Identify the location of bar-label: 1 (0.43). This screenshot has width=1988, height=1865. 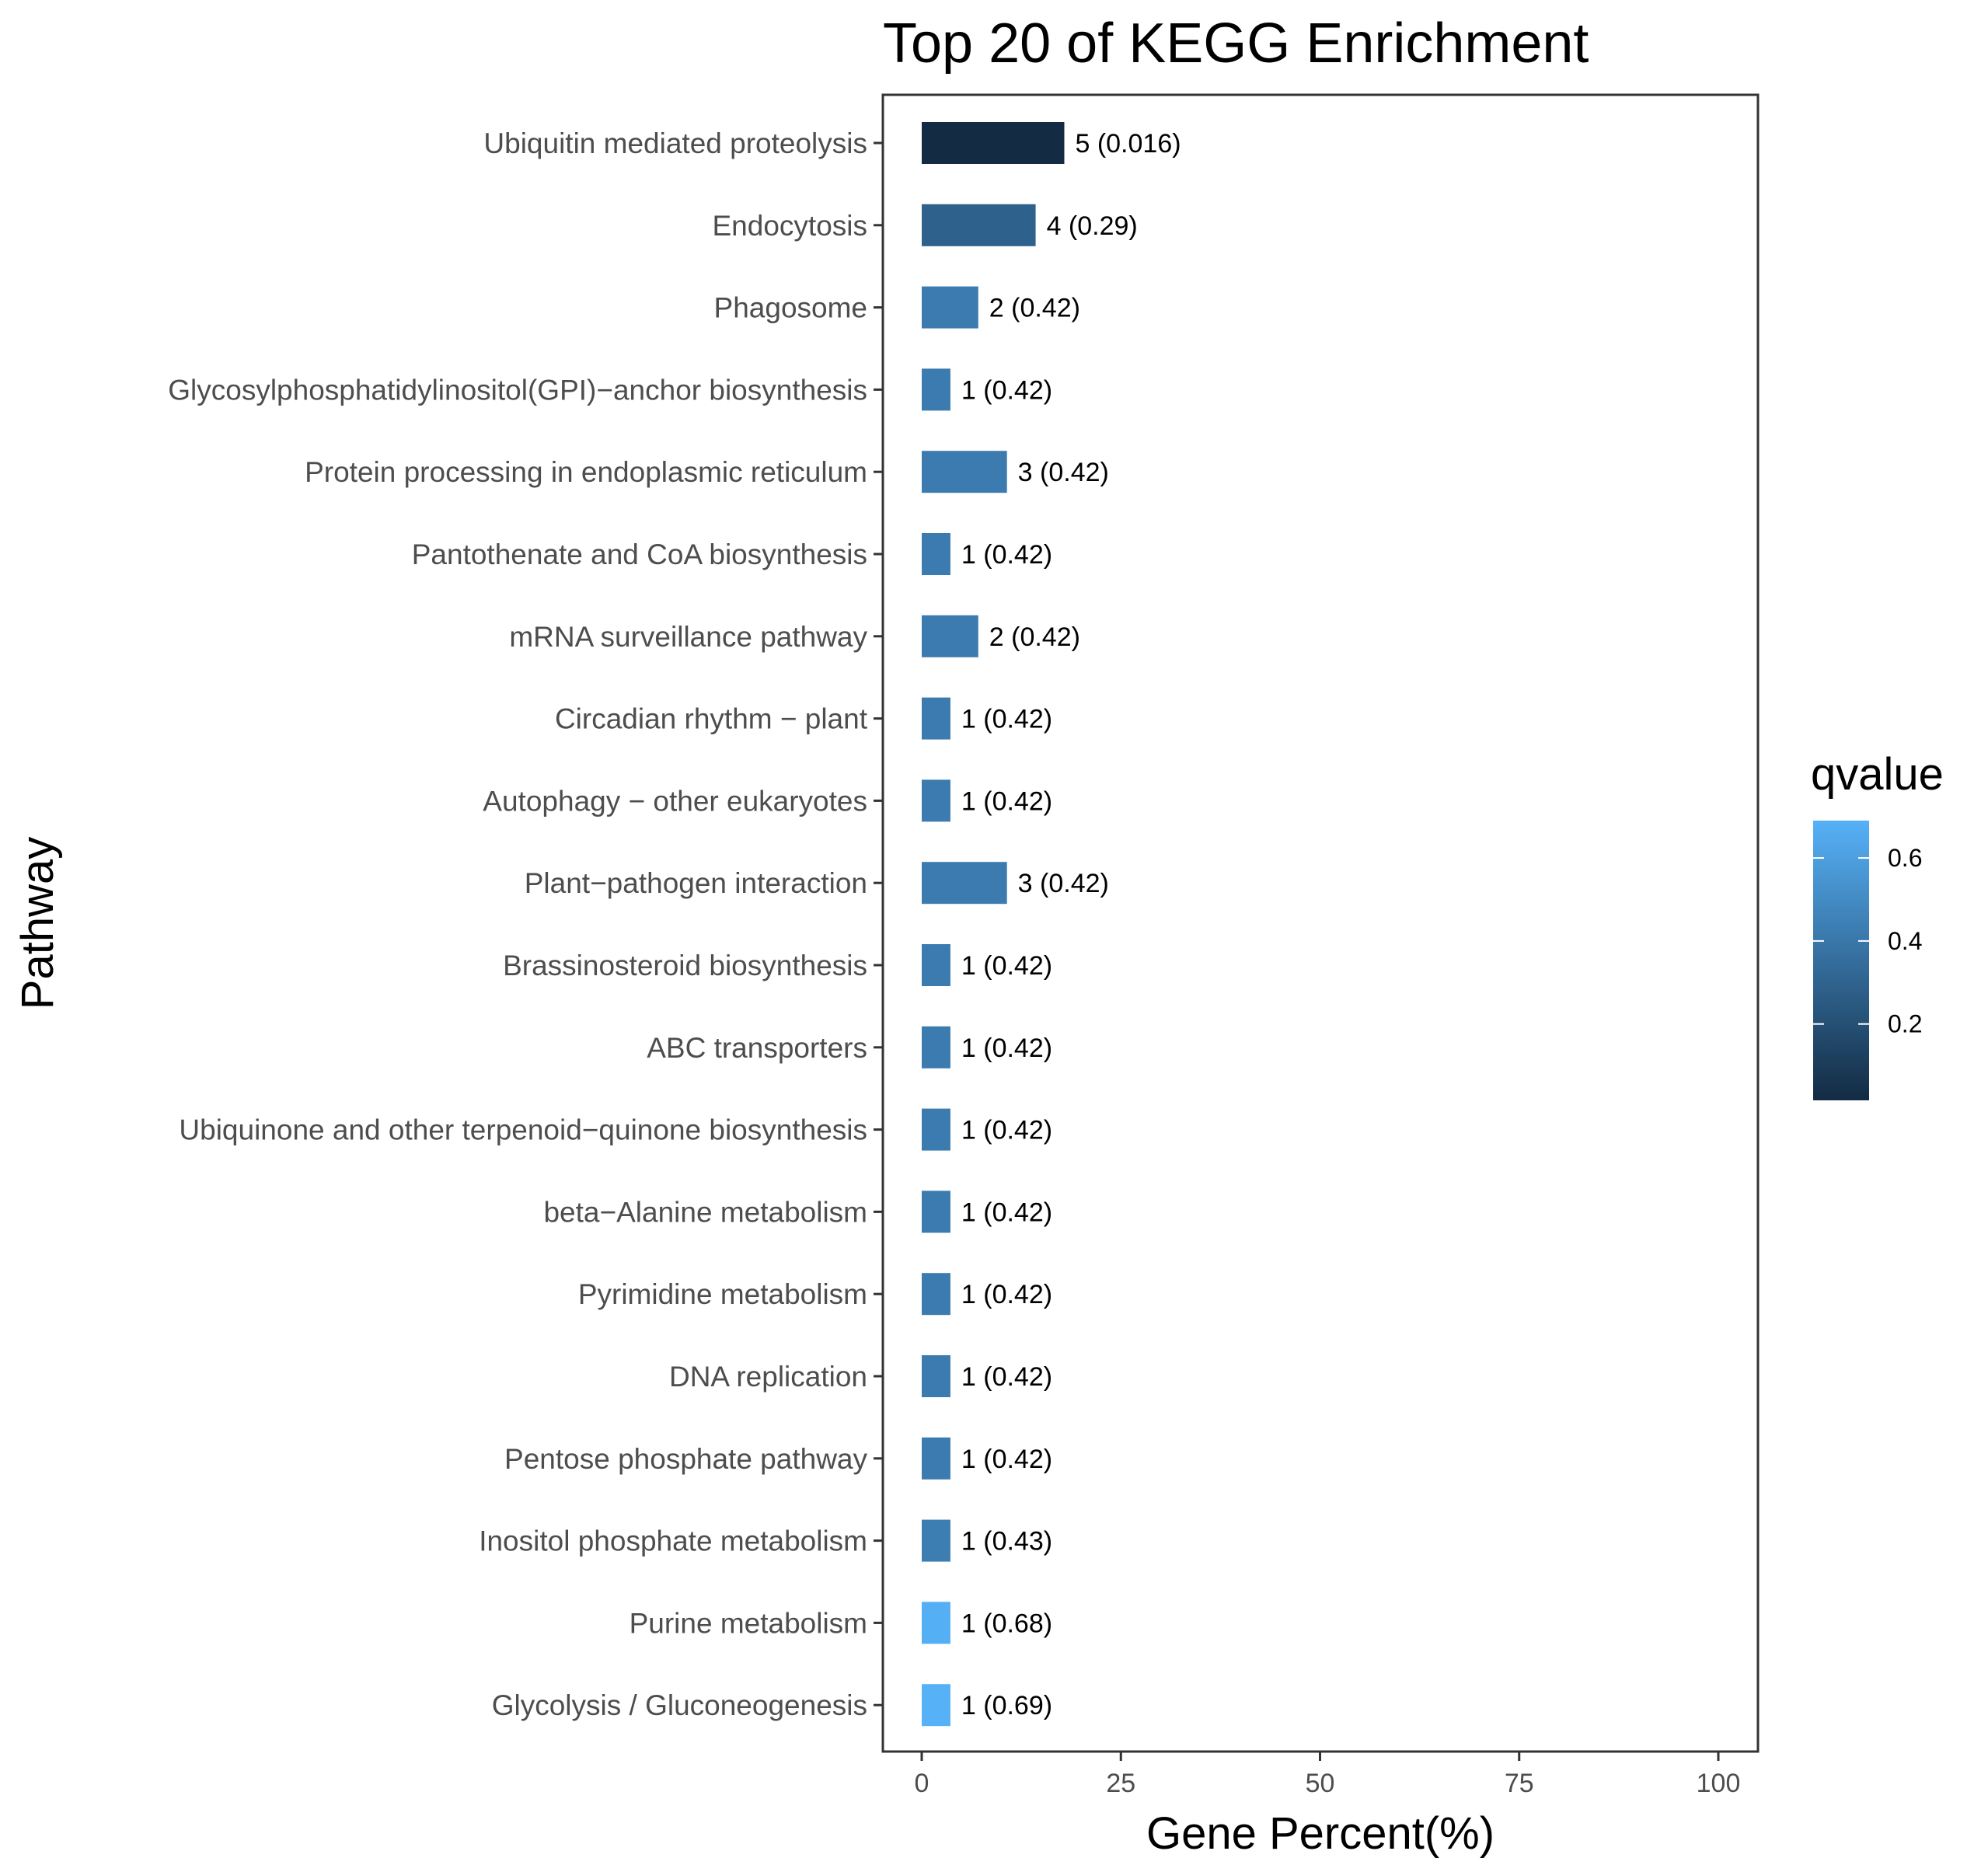
(1006, 1541).